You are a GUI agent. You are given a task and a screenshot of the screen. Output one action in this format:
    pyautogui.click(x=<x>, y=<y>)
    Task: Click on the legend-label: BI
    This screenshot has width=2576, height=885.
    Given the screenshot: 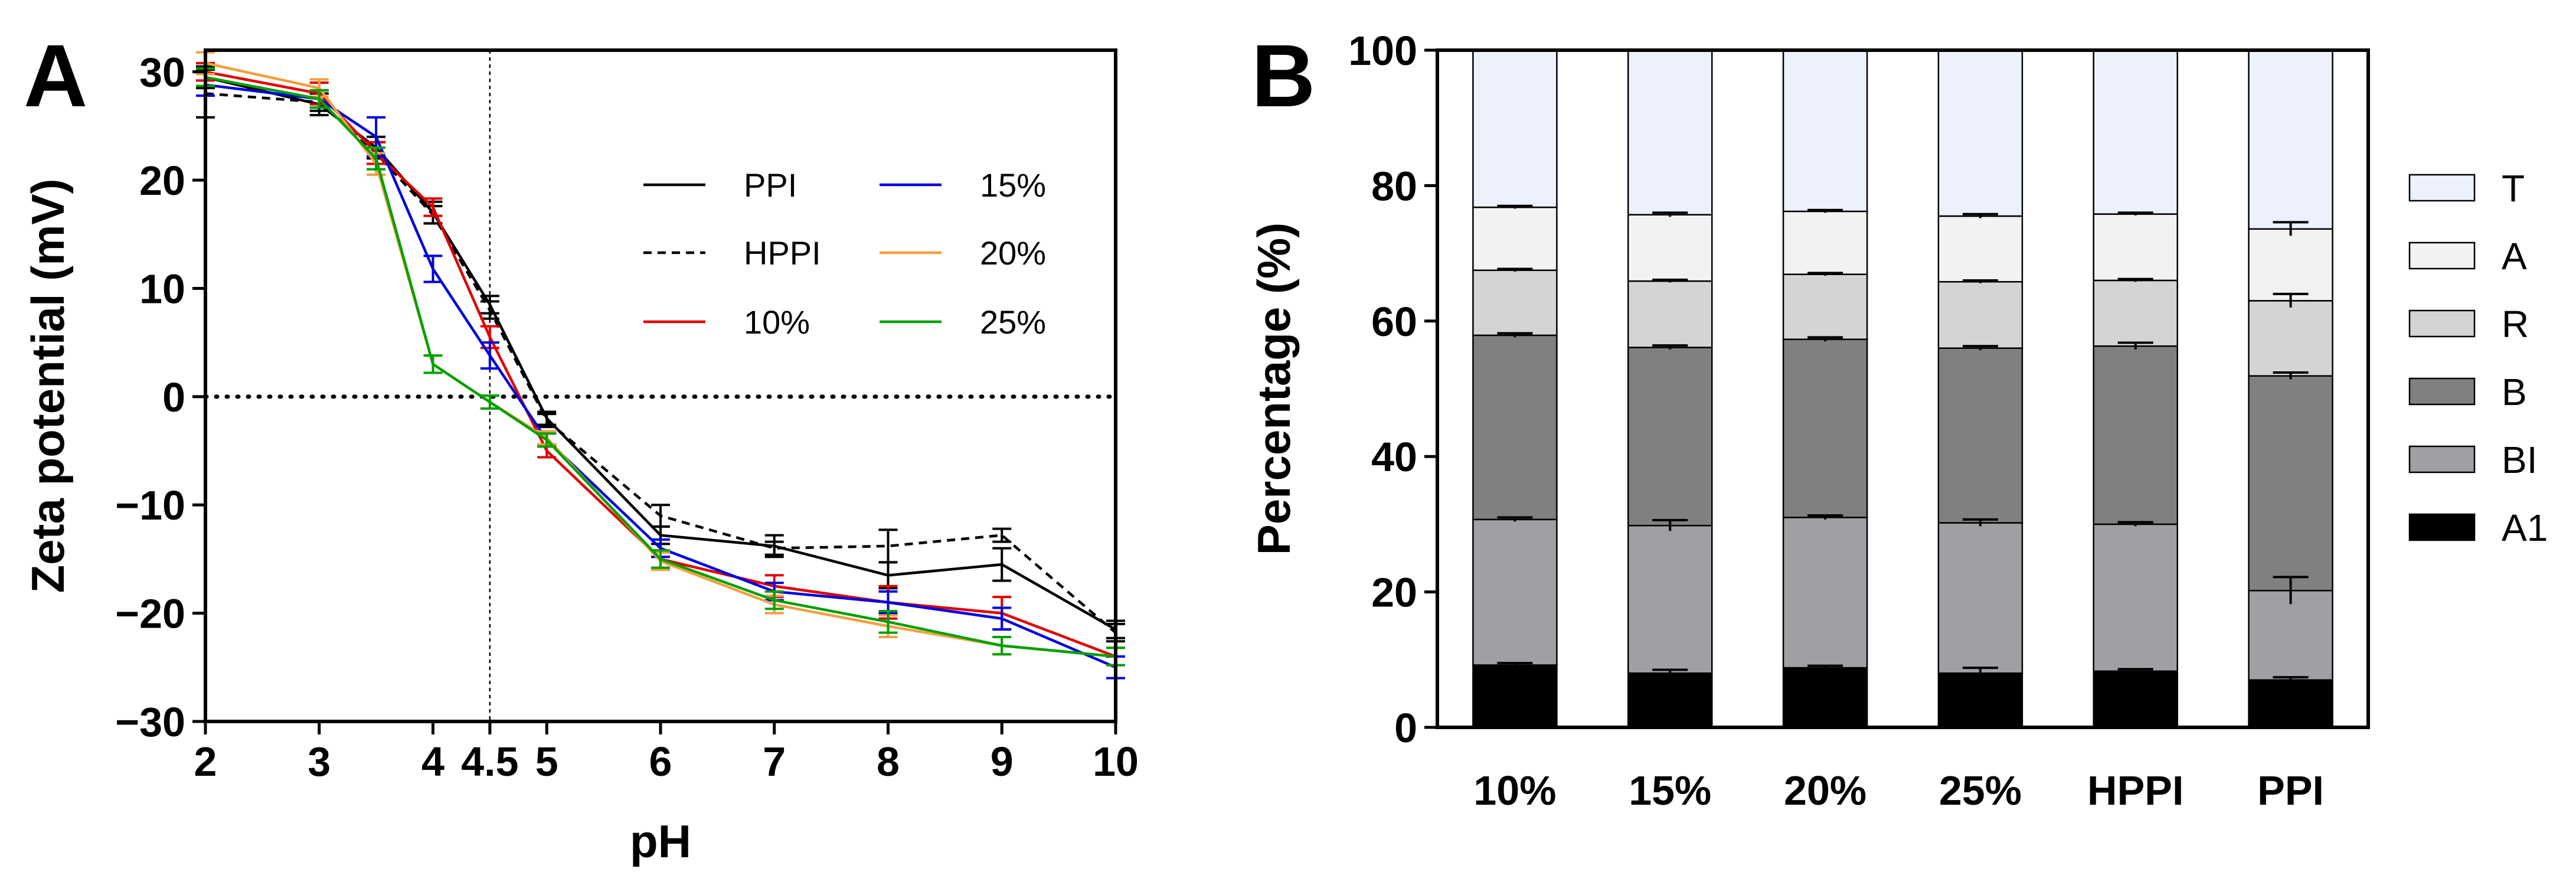 What is the action you would take?
    pyautogui.click(x=2519, y=460)
    